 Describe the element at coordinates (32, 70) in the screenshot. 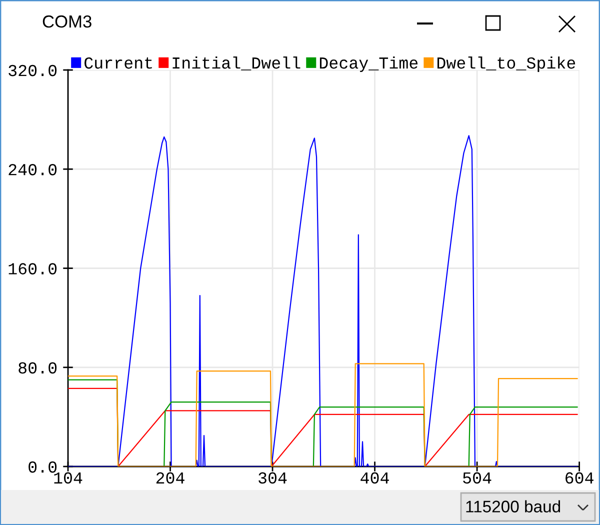

I see `y-tick-label: 320.0` at that location.